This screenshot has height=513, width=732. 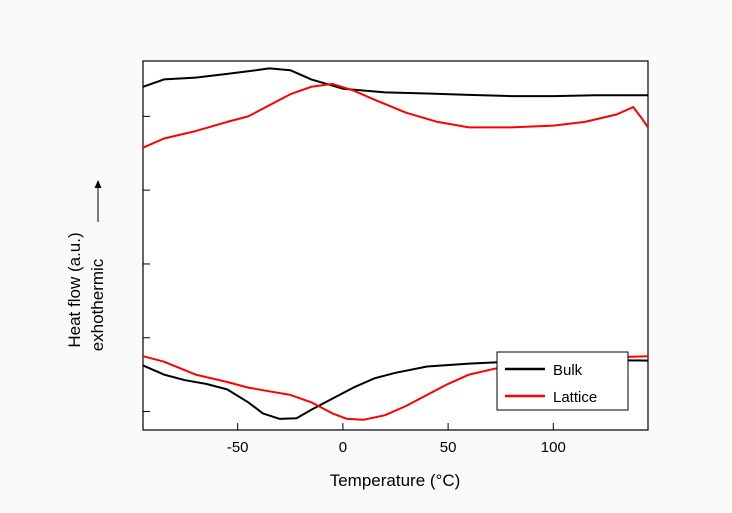 I want to click on exothermic-arrow, so click(x=98, y=201).